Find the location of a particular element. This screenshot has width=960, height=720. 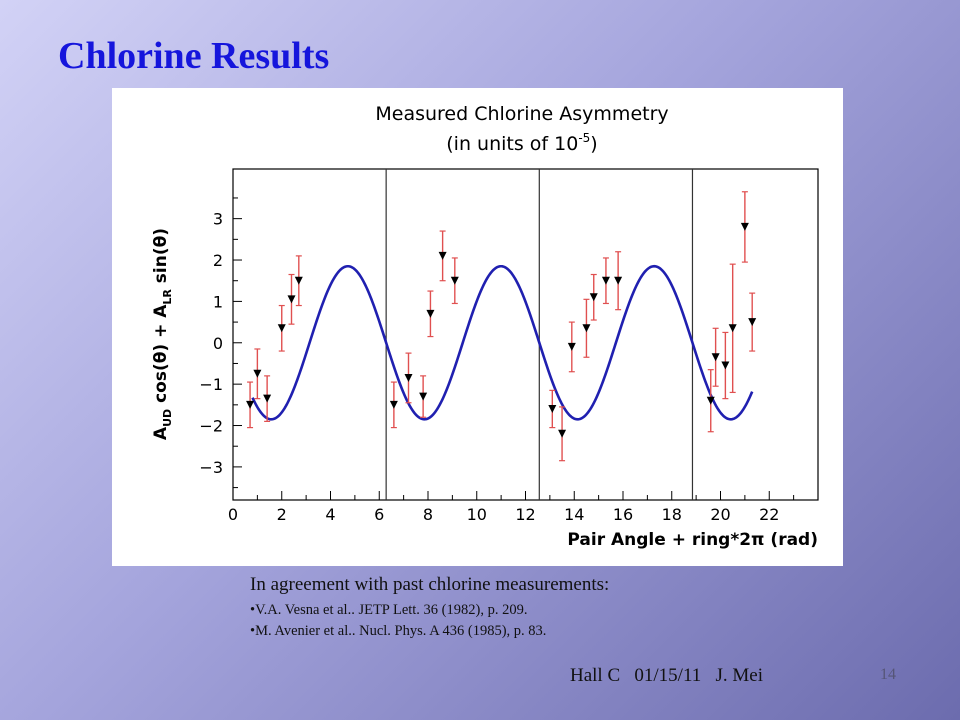

slide-number: 14 is located at coordinates (888, 674).